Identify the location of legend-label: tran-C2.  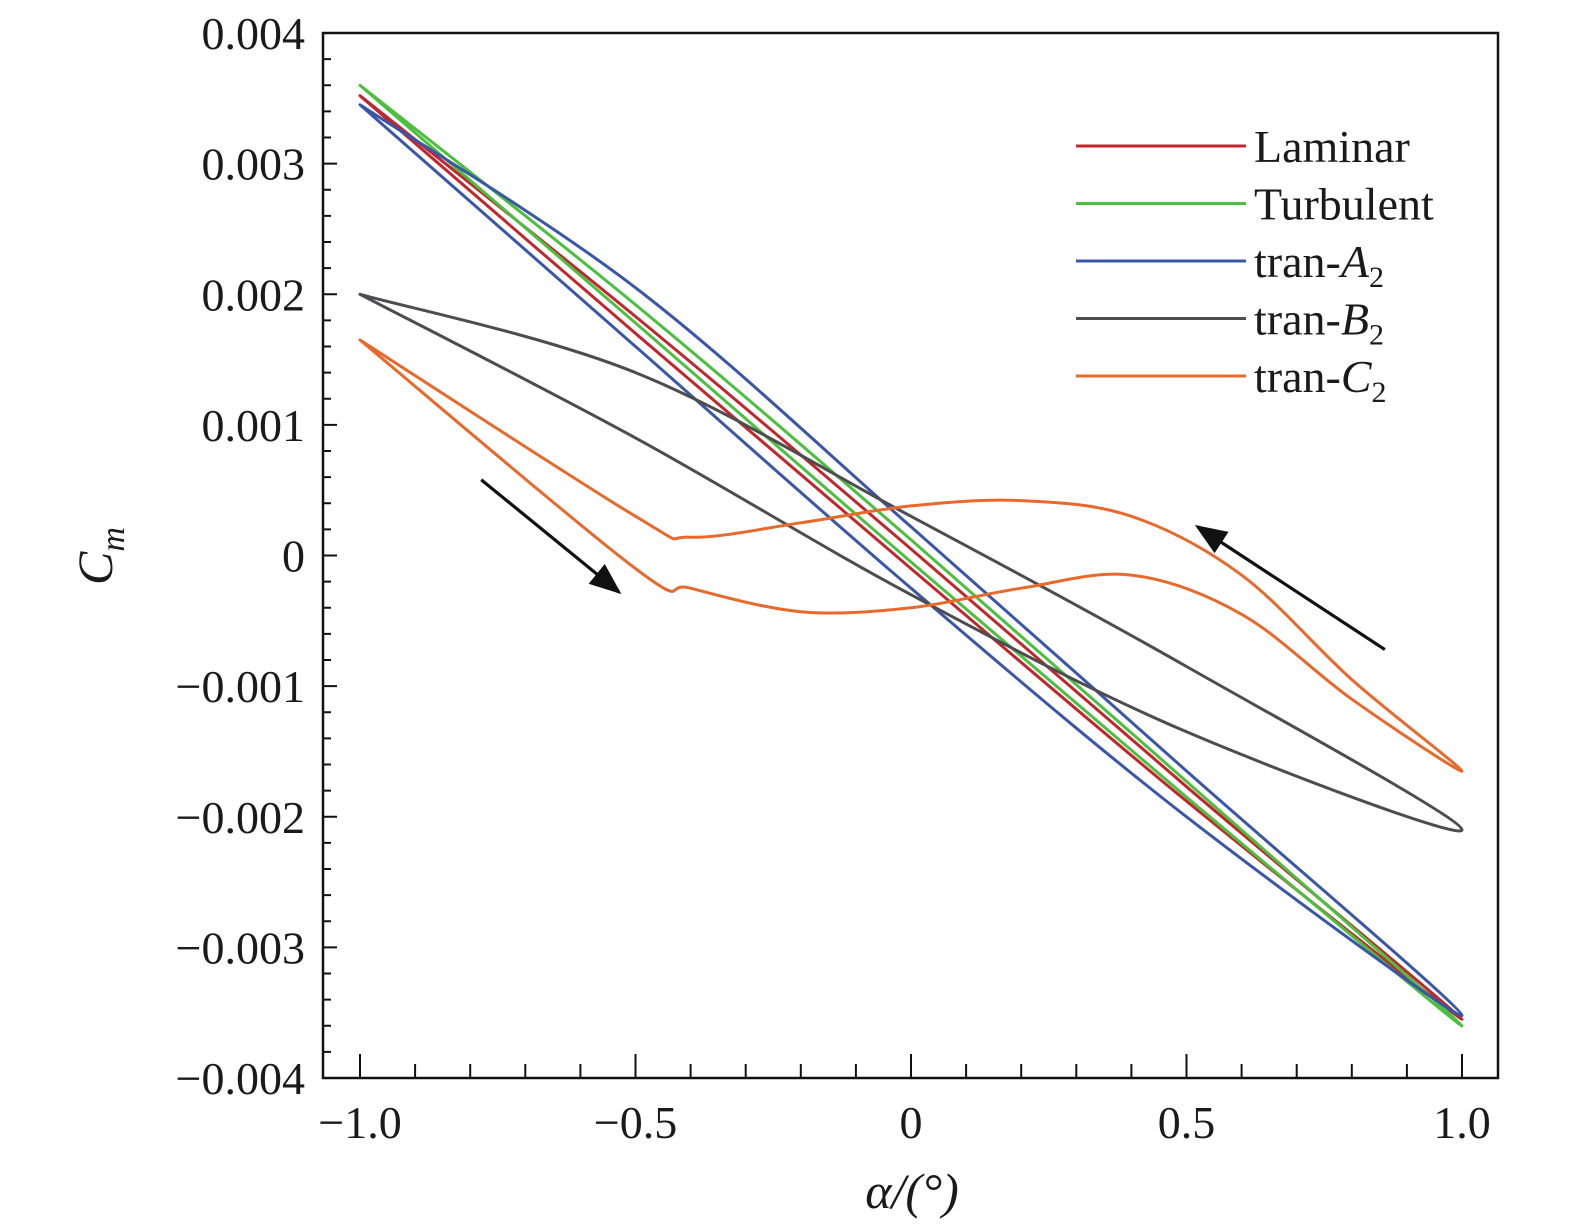
(1320, 380).